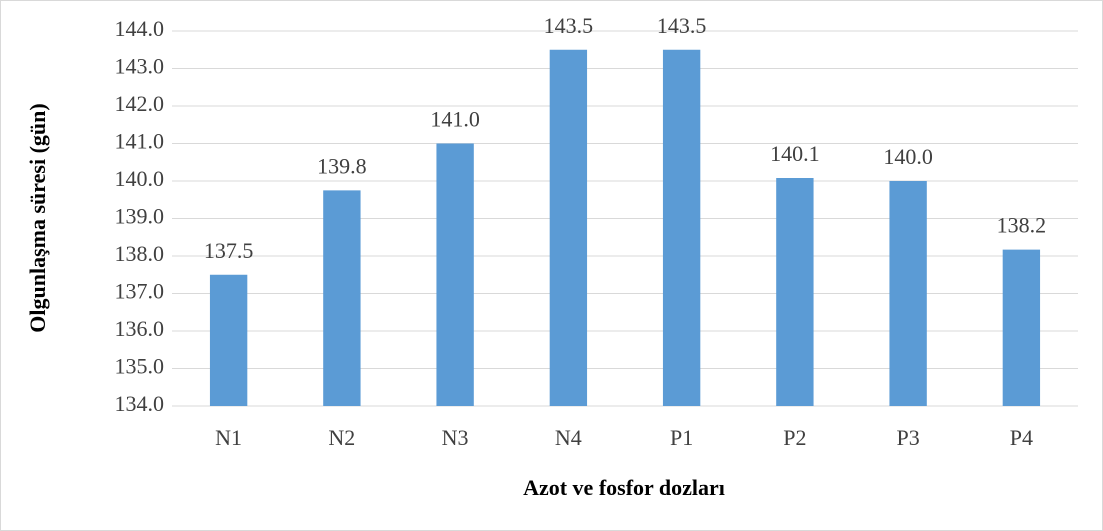  I want to click on data-label: 140.0, so click(908, 156).